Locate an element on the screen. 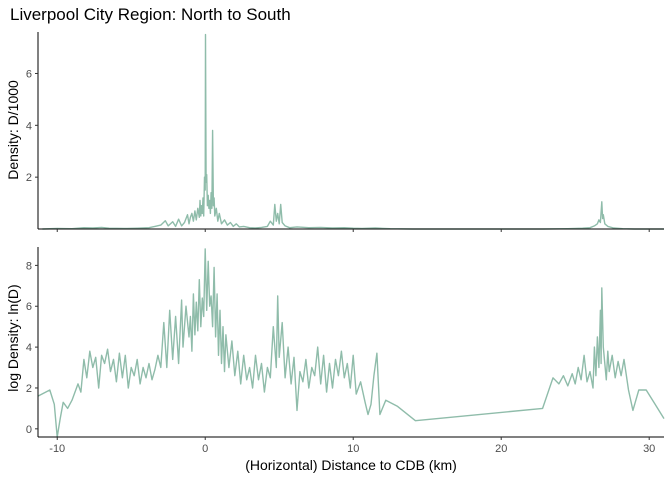 The height and width of the screenshot is (485, 672). log-density-x-tick-label: 30 is located at coordinates (649, 449).